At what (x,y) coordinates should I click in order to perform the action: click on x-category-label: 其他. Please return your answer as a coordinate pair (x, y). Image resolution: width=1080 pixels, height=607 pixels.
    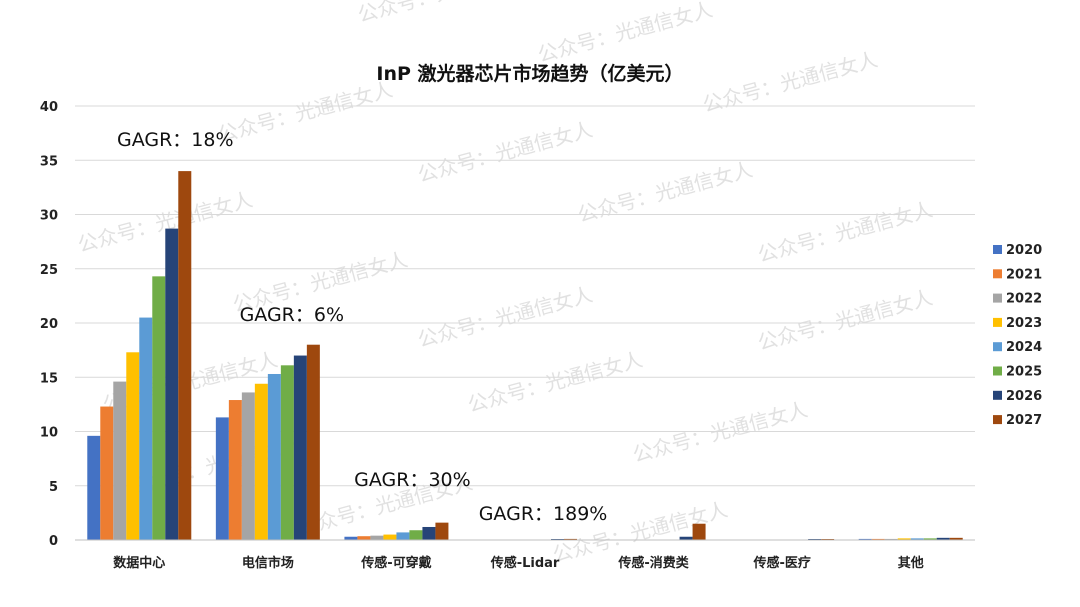
    Looking at the image, I should click on (911, 563).